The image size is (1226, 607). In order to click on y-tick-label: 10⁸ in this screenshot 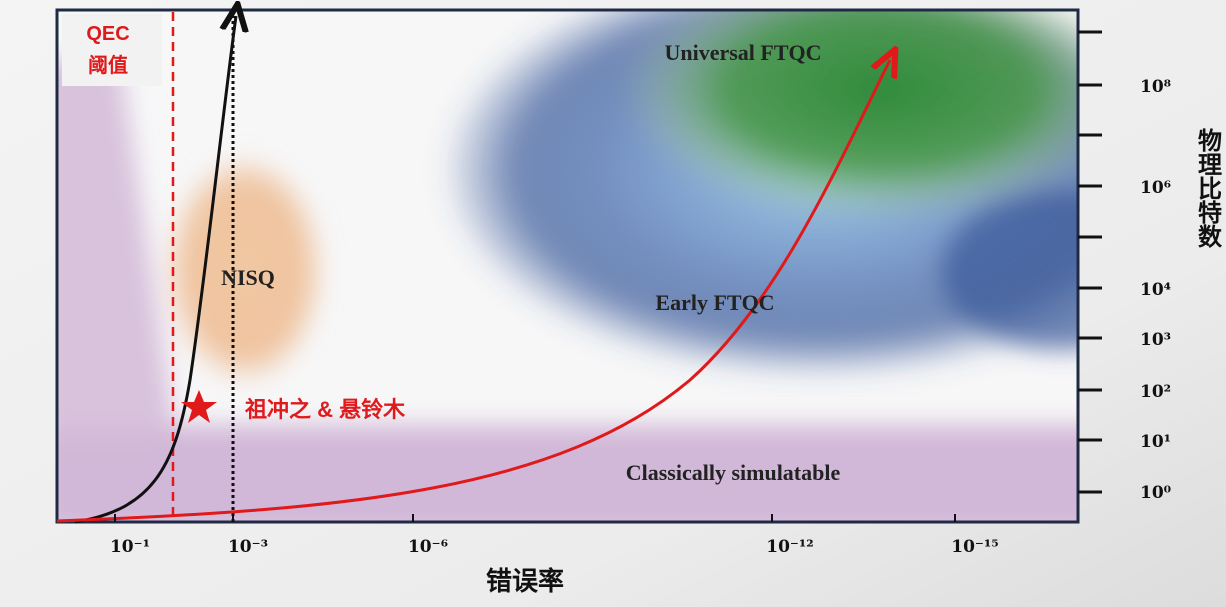, I will do `click(1155, 87)`.